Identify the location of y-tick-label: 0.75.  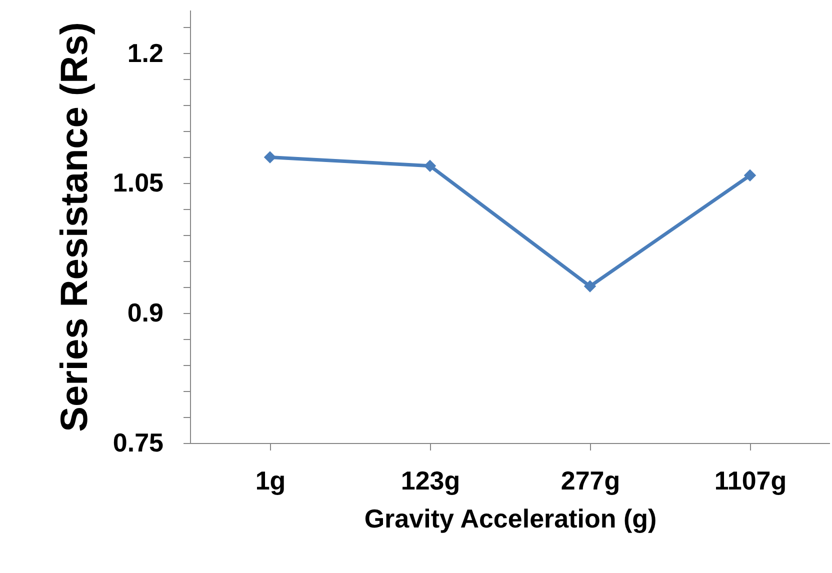
(138, 443).